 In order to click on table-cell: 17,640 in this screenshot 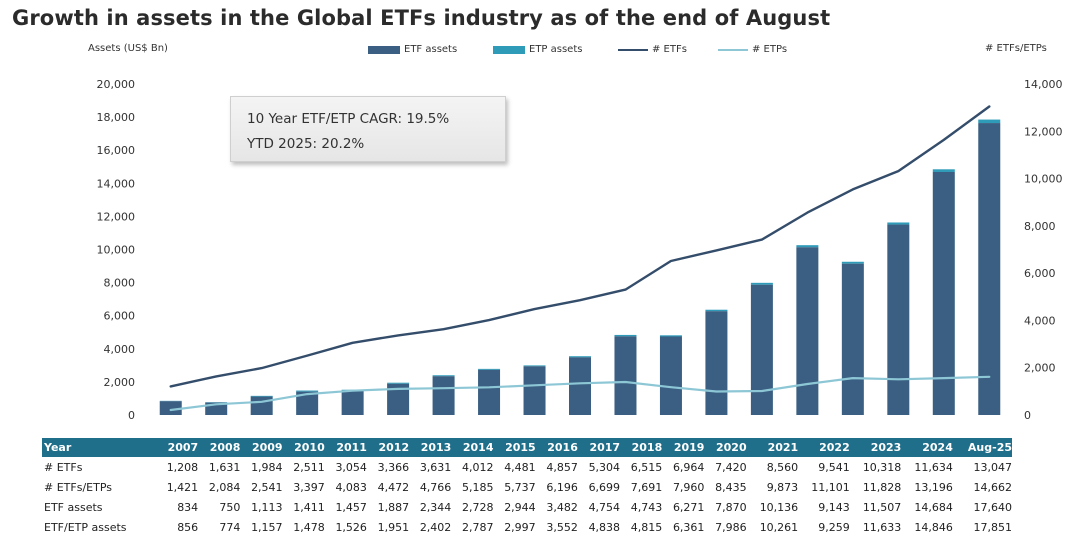, I will do `click(993, 507)`.